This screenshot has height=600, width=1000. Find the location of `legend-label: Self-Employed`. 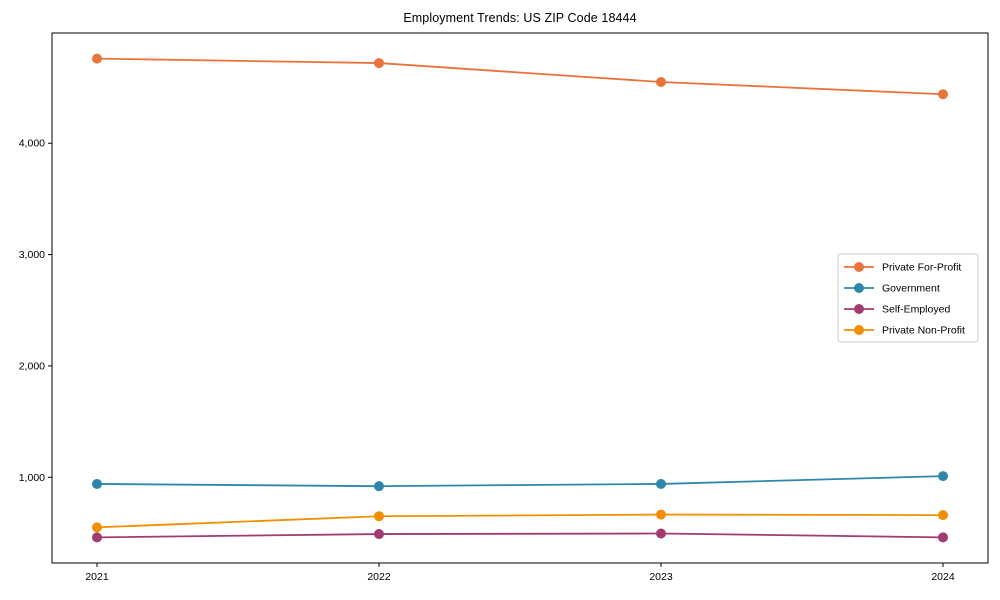

legend-label: Self-Employed is located at coordinates (916, 310).